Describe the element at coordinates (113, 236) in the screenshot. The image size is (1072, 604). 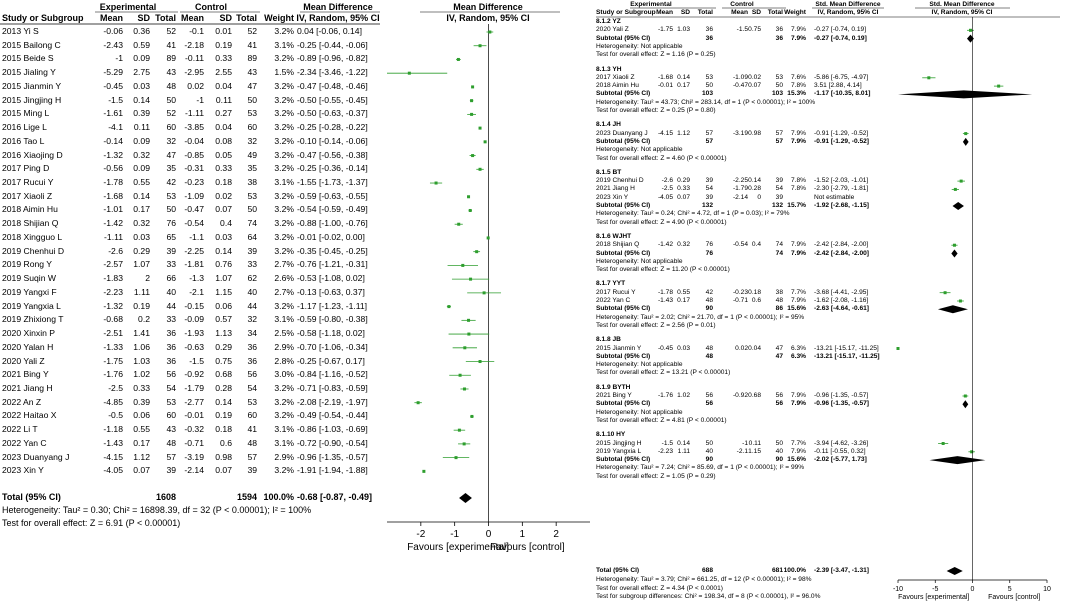
I see `exp-mean: -1.11` at that location.